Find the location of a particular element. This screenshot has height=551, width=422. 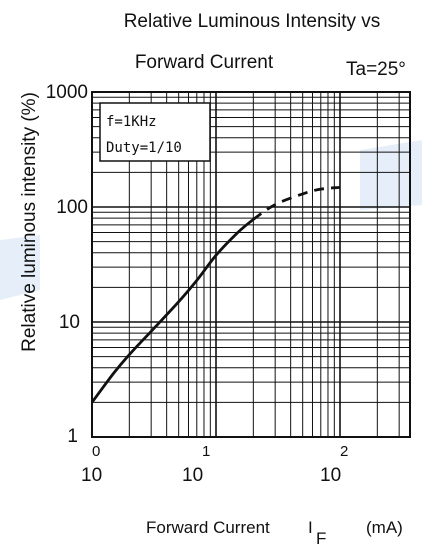

chart-title-line2: Forward Current is located at coordinates (204, 62).